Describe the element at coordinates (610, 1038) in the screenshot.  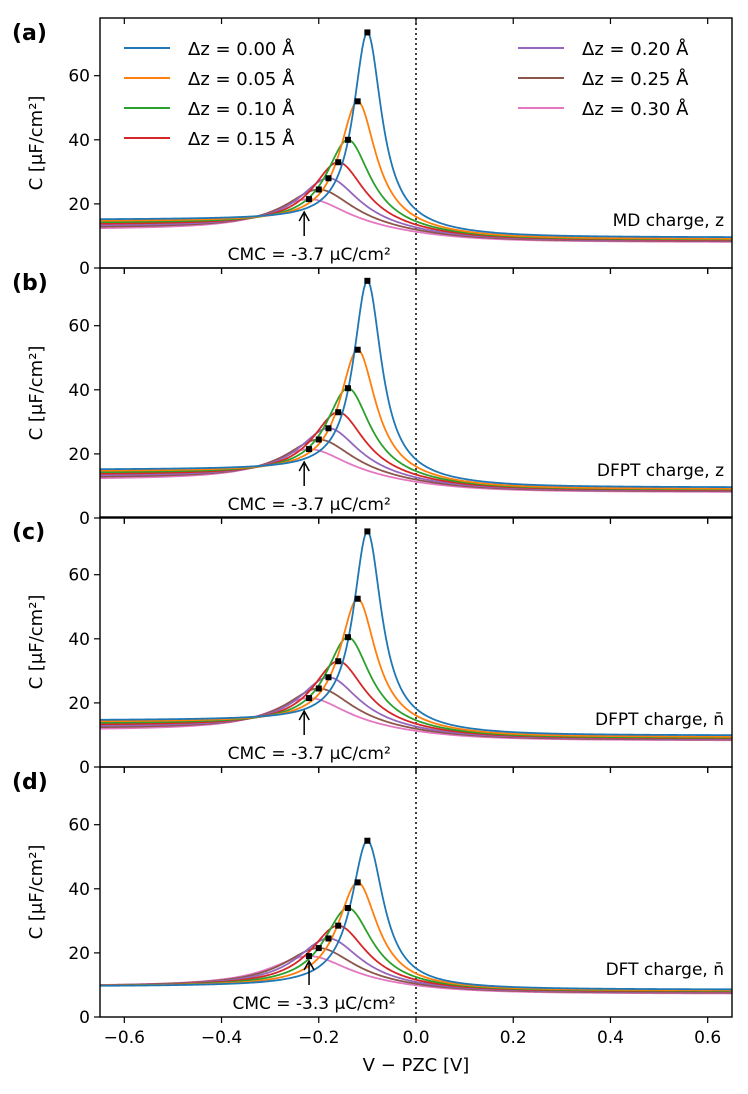
I see `x-tick-label: 0.4` at that location.